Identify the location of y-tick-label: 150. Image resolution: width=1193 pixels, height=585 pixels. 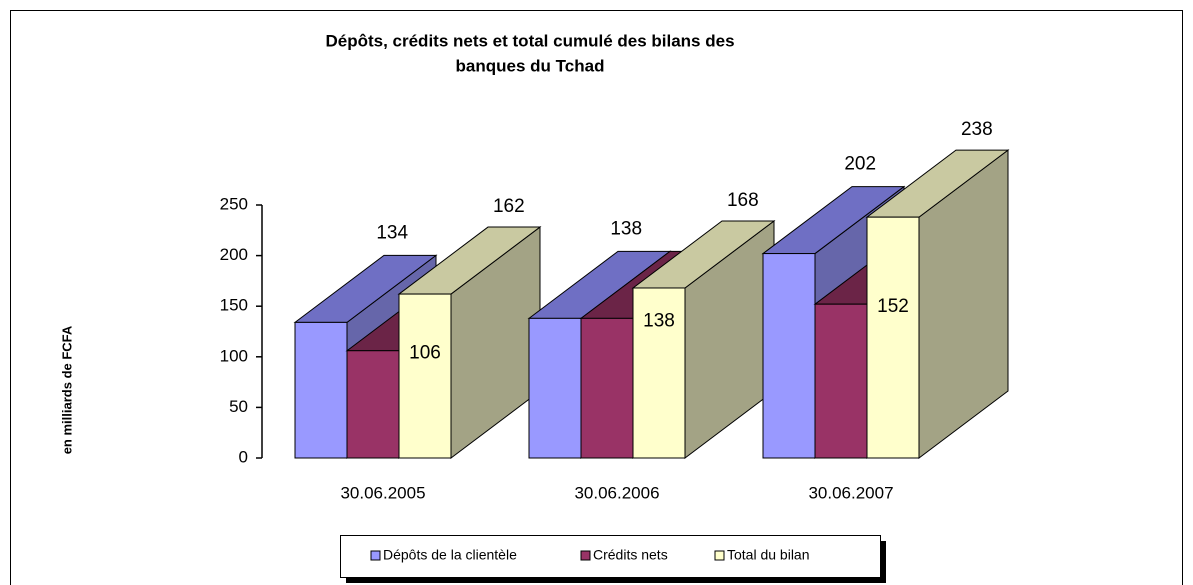
(234, 305).